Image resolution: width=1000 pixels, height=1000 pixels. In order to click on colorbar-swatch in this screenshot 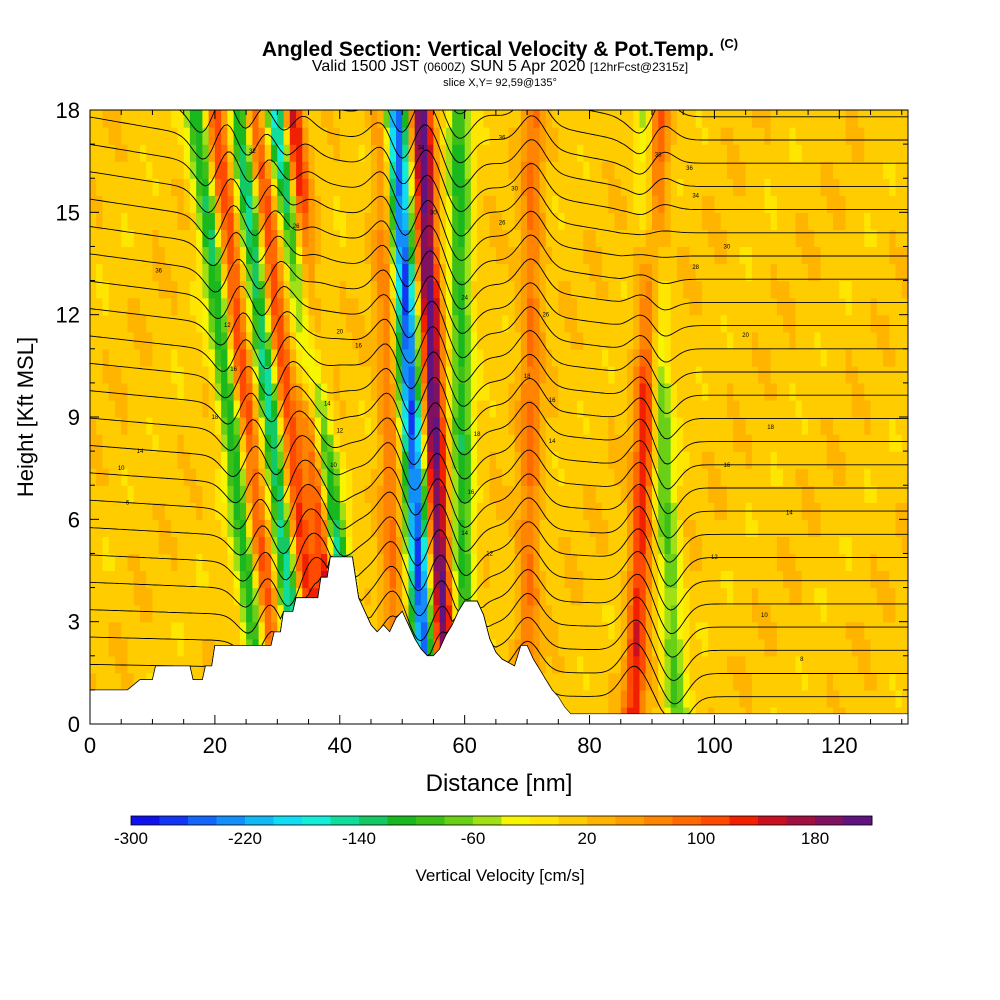, I will do `click(829, 820)`.